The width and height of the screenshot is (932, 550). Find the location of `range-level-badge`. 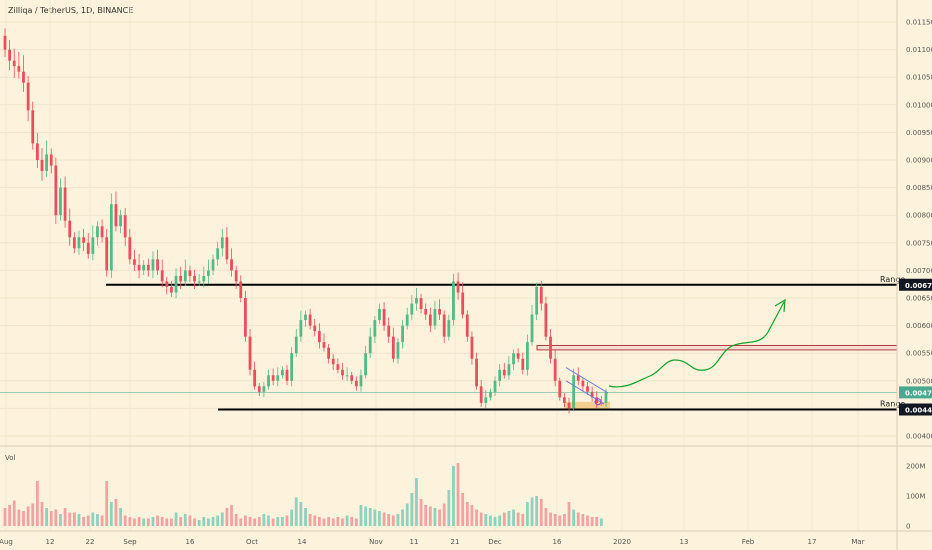

range-level-badge is located at coordinates (915, 284).